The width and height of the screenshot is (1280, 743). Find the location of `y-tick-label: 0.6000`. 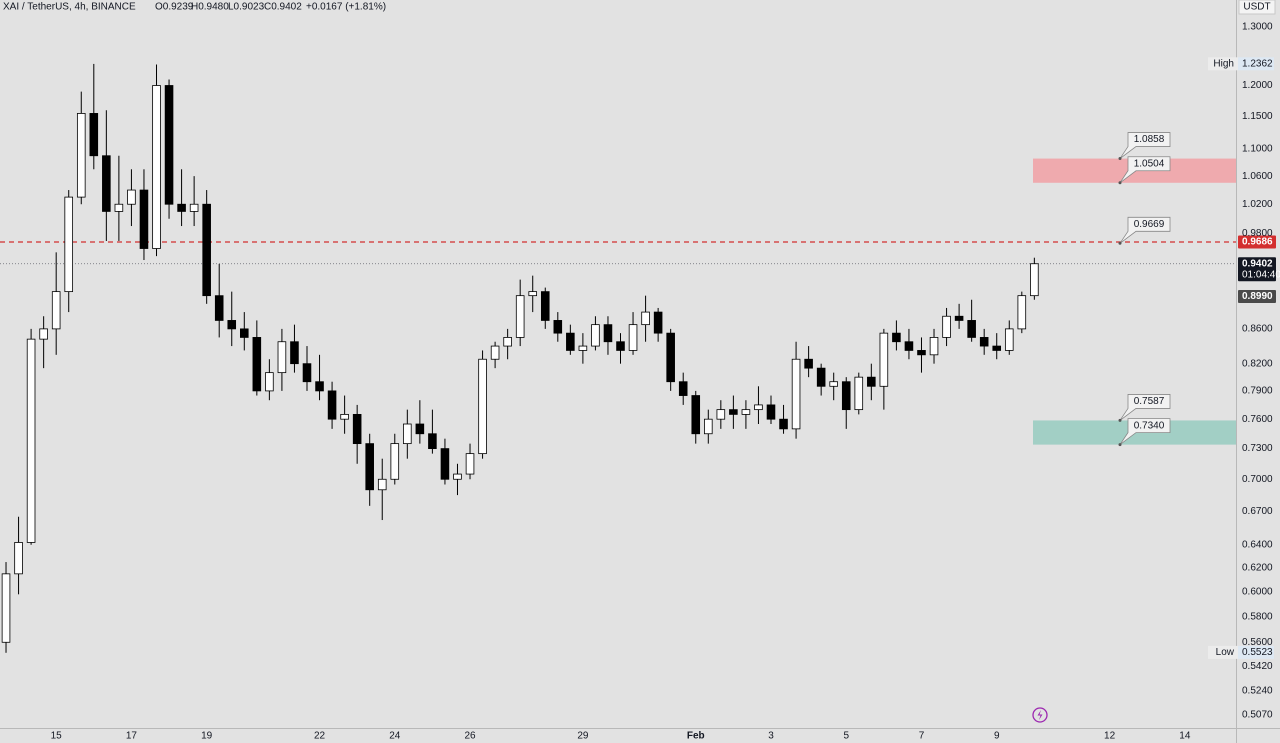

y-tick-label: 0.6000 is located at coordinates (1257, 592).